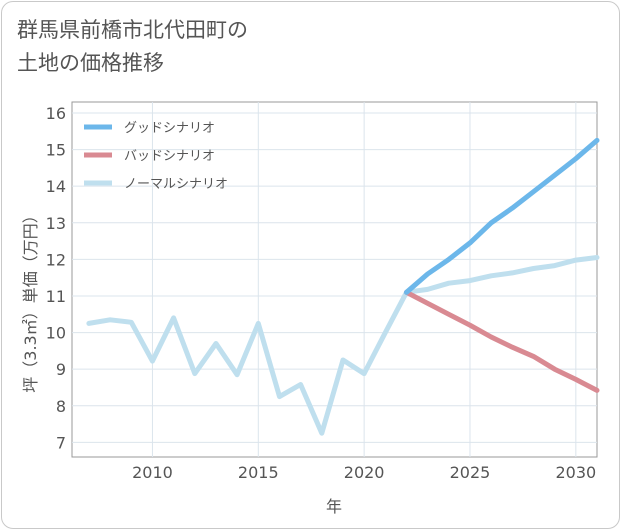  What do you see at coordinates (575, 472) in the screenshot?
I see `x-tick-label: 2030` at bounding box center [575, 472].